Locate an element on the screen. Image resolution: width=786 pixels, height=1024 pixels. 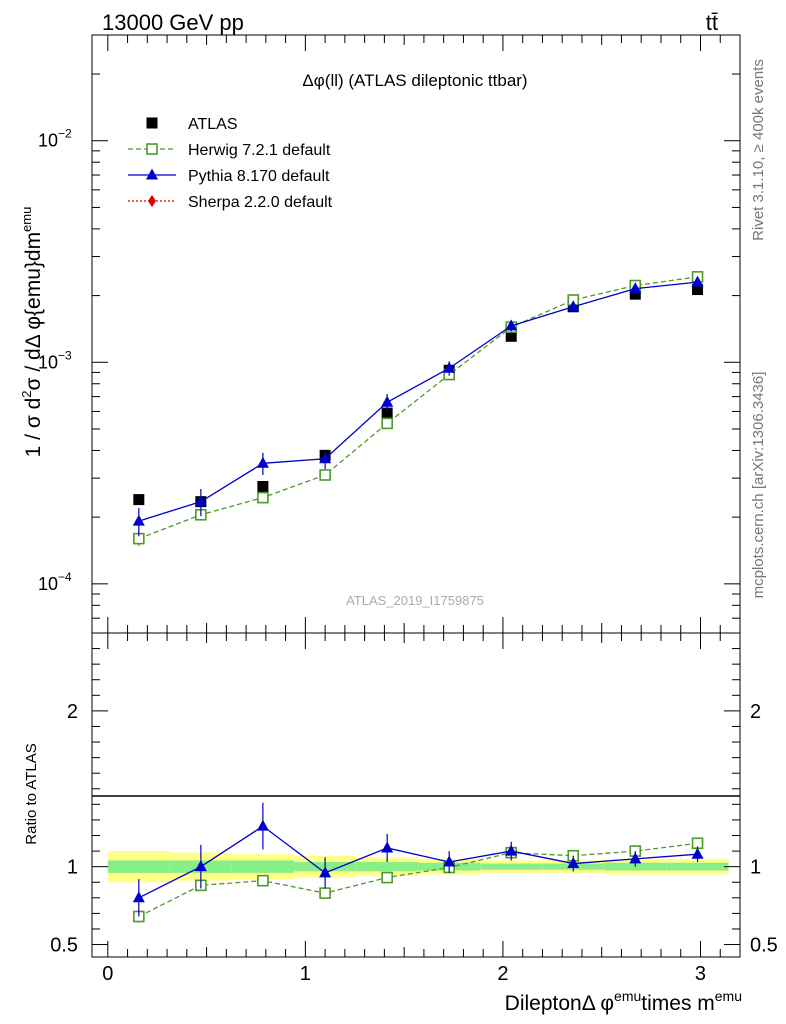
legend-entry: Sherpa 2.2.0 default is located at coordinates (230, 202).